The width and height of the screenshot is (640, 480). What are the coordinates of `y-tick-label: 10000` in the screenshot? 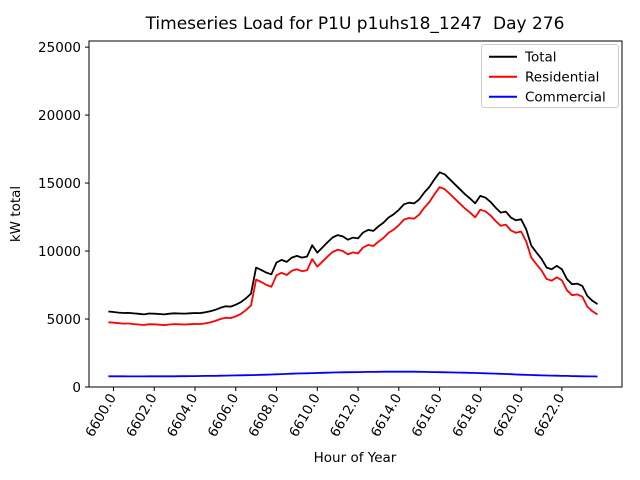 It's located at (59, 252).